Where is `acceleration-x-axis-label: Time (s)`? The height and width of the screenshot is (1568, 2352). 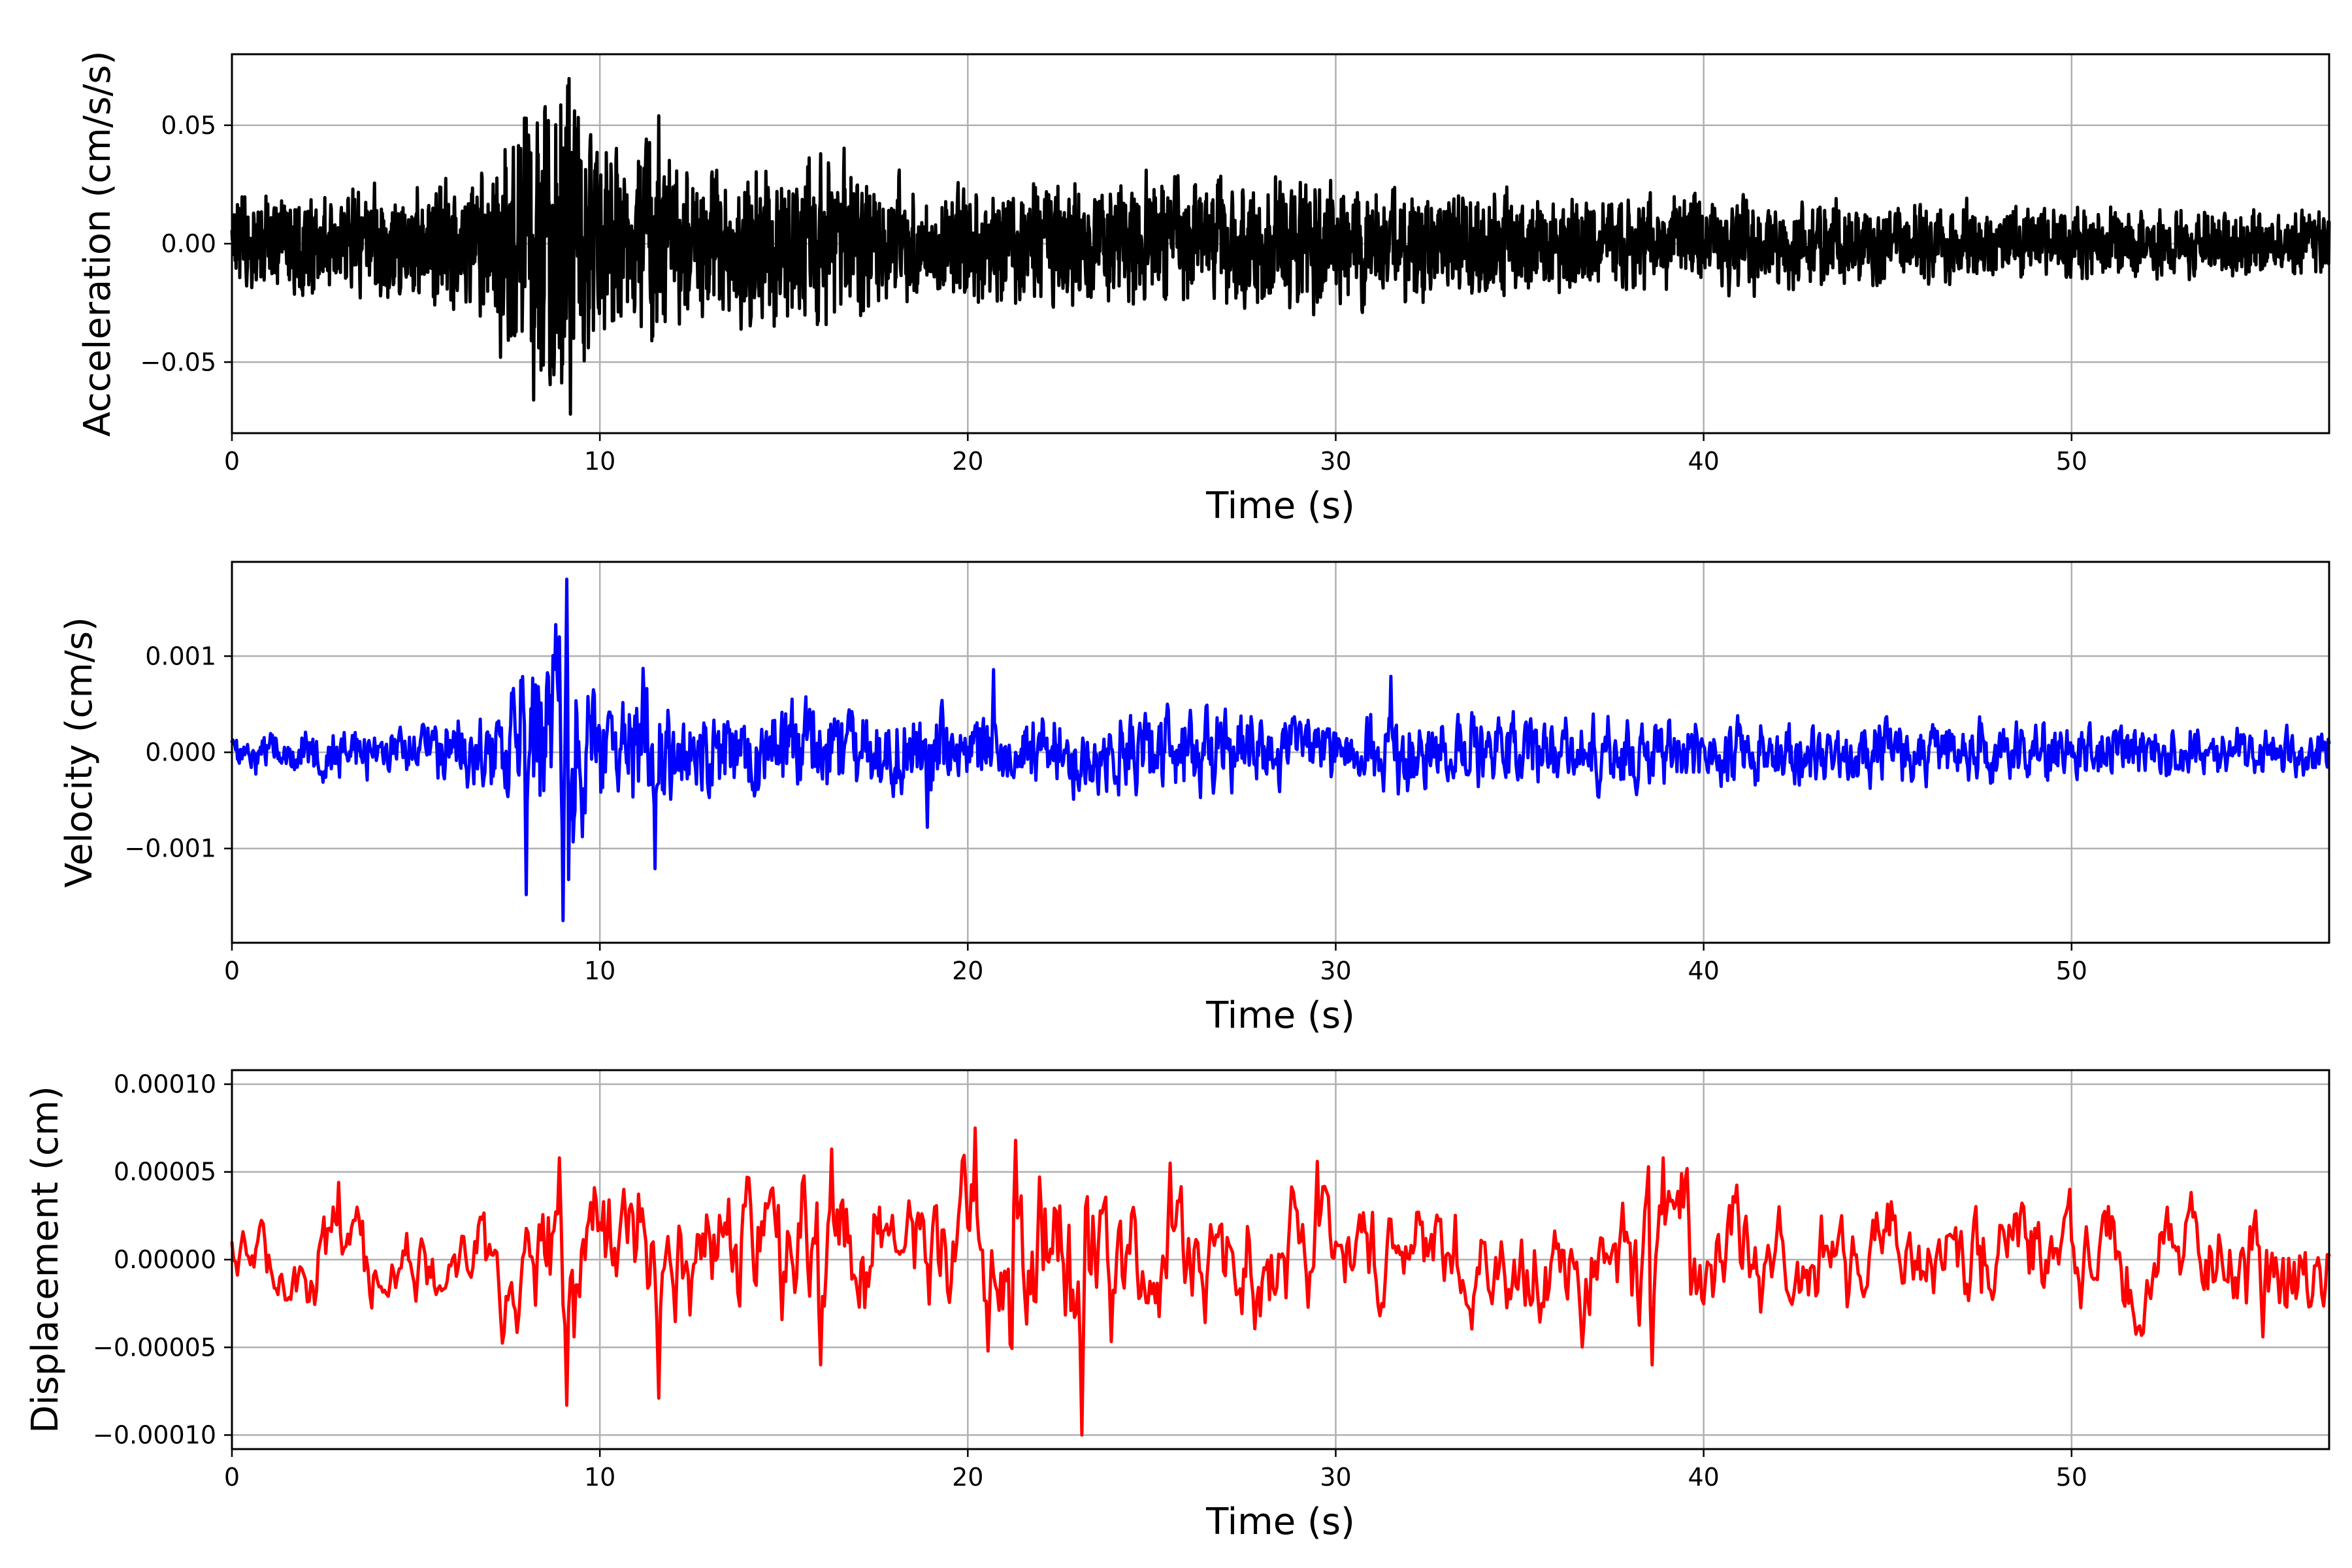
acceleration-x-axis-label: Time (s) is located at coordinates (1280, 506).